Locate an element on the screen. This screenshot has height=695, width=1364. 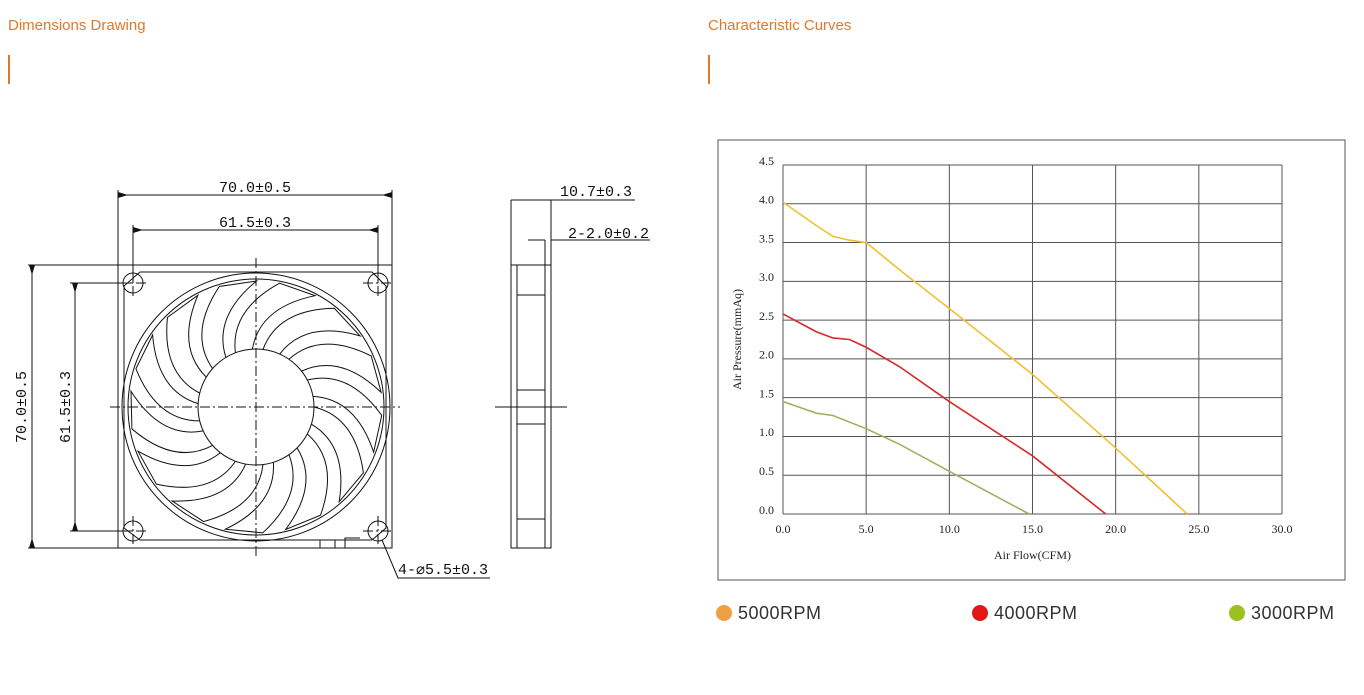
y-tick-label: 2.5 is located at coordinates (766, 316).